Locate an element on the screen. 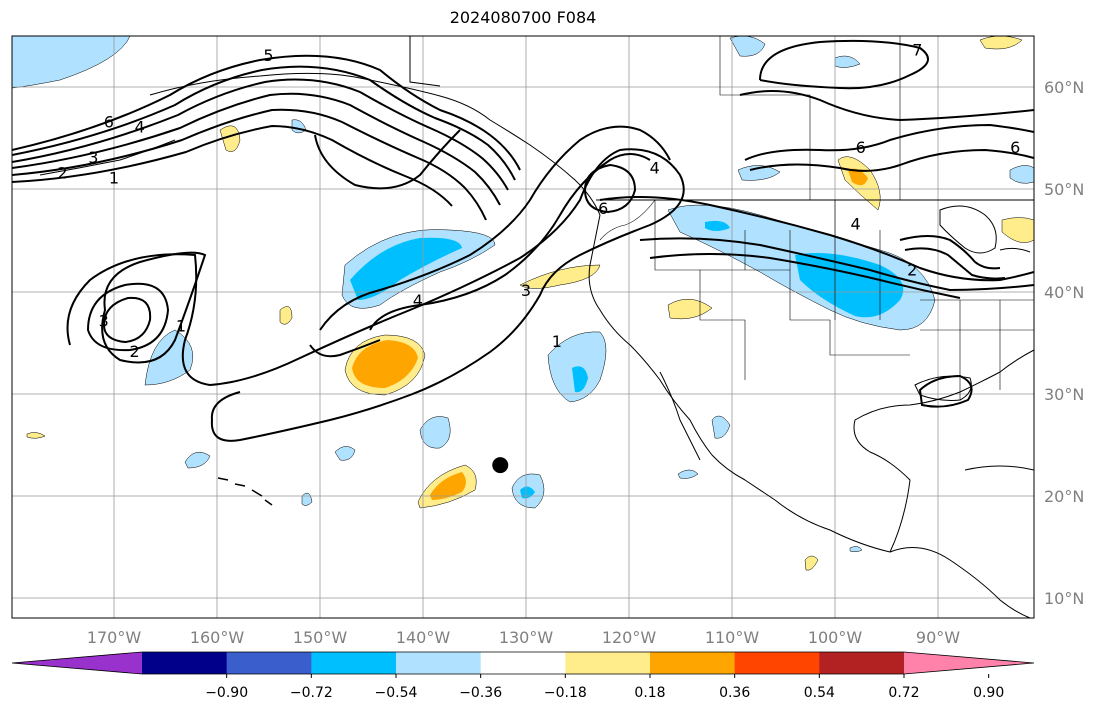  colorbar-under-triangle is located at coordinates (77, 663).